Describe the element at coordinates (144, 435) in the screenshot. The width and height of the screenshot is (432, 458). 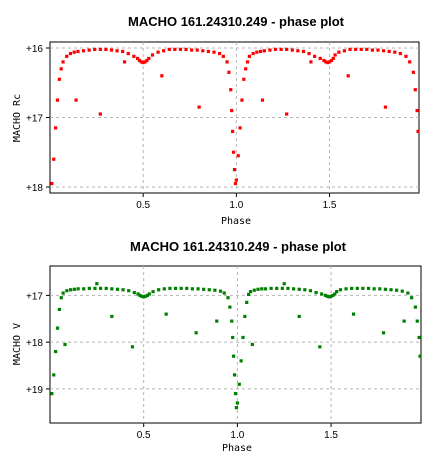
I see `x-tick-label: 0.5` at that location.